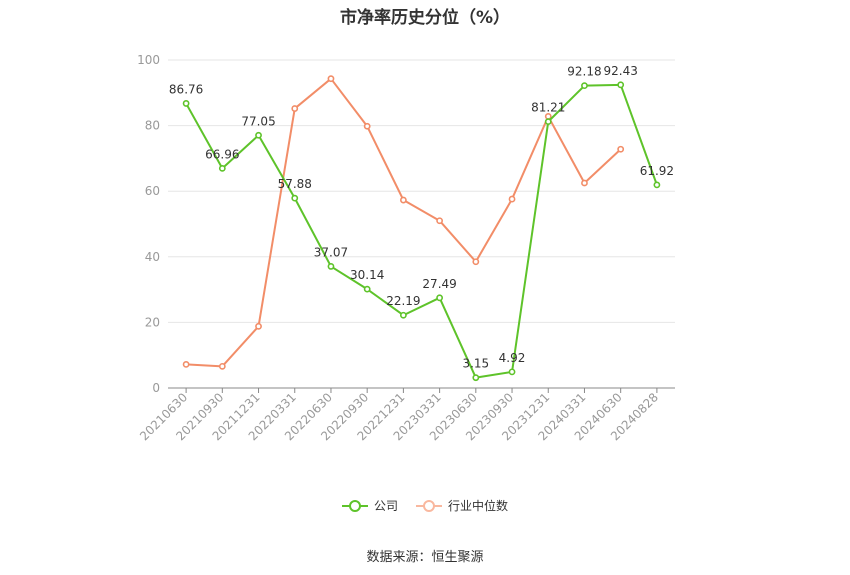  I want to click on data-label-company: 86.76, so click(186, 89).